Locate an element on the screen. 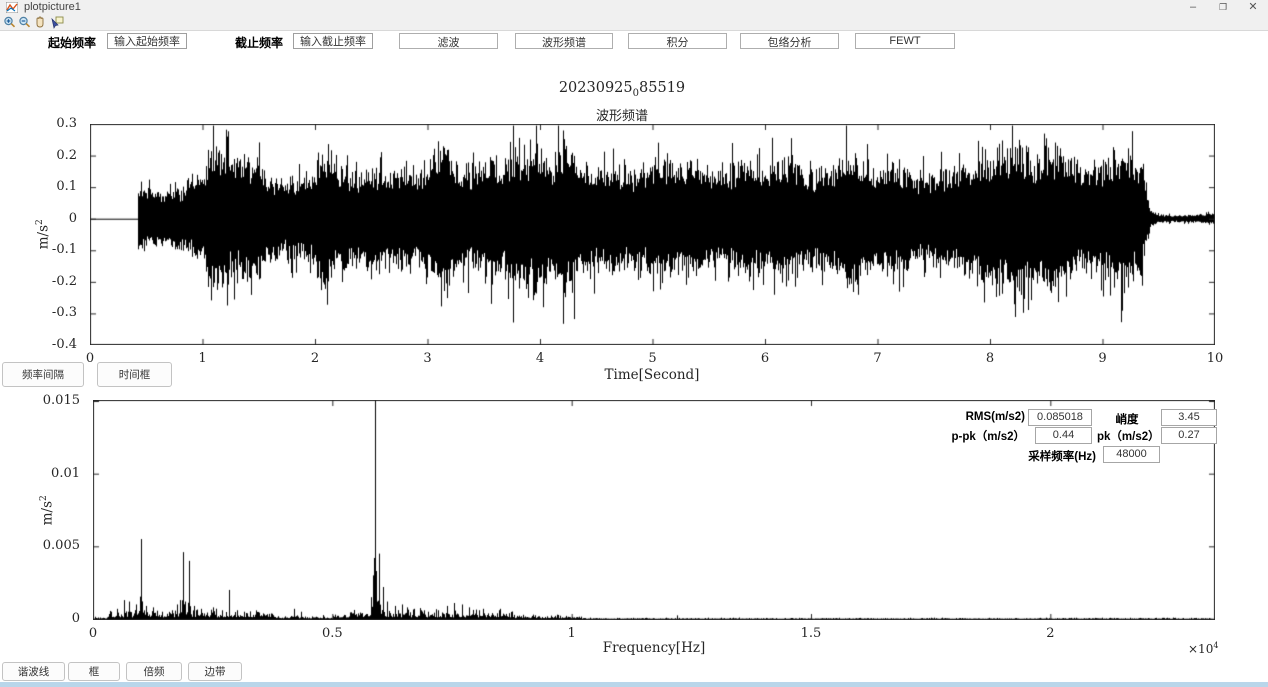 The height and width of the screenshot is (687, 1268). tick-label: 9 is located at coordinates (1102, 358).